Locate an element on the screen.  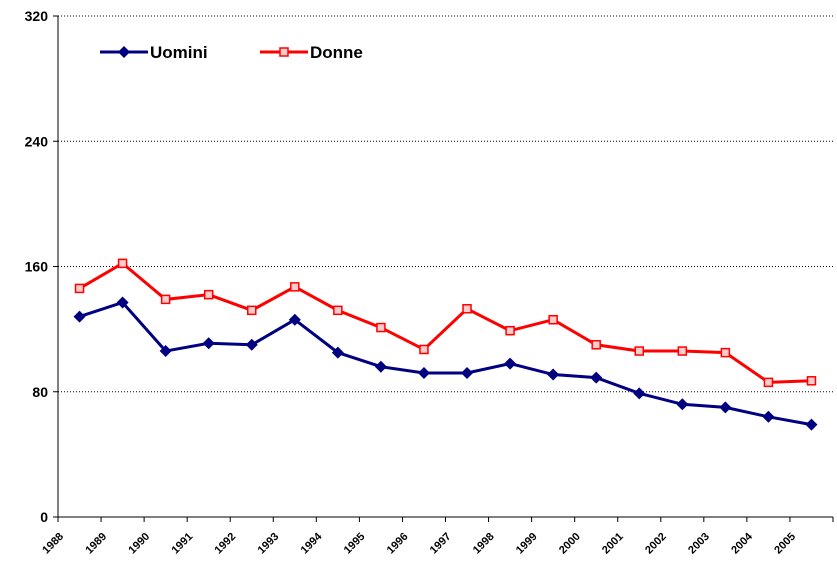
y-tick-label: 240 is located at coordinates (37, 141).